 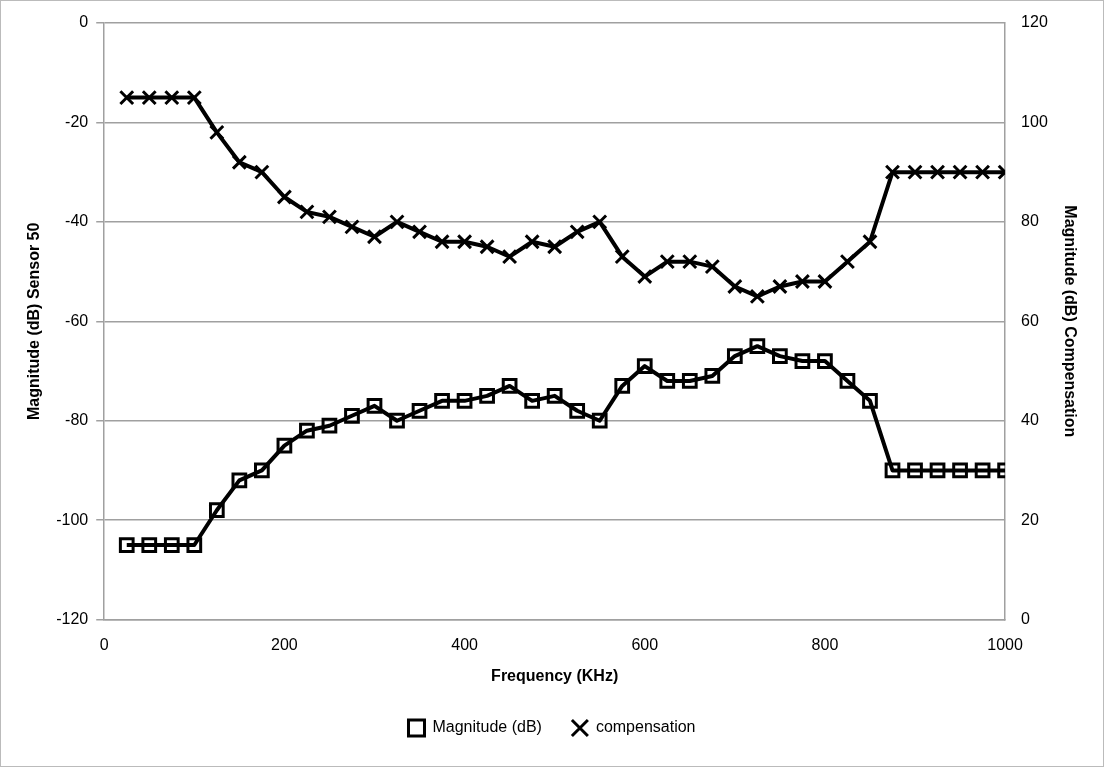 What do you see at coordinates (1030, 519) in the screenshot?
I see `y2-tick-label: 20` at bounding box center [1030, 519].